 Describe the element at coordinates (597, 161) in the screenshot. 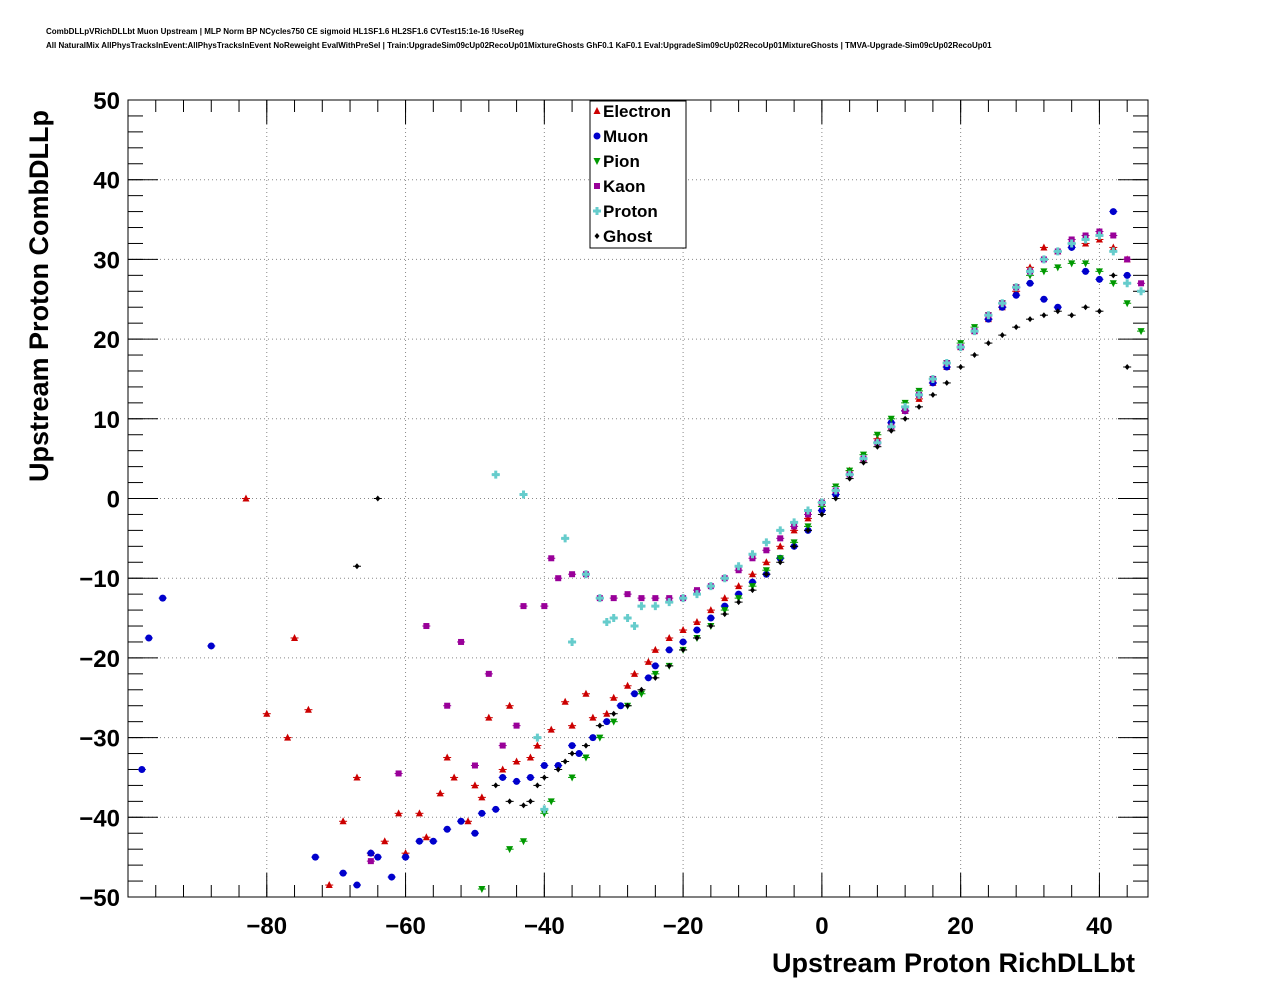

I see `legend-marker-pion` at that location.